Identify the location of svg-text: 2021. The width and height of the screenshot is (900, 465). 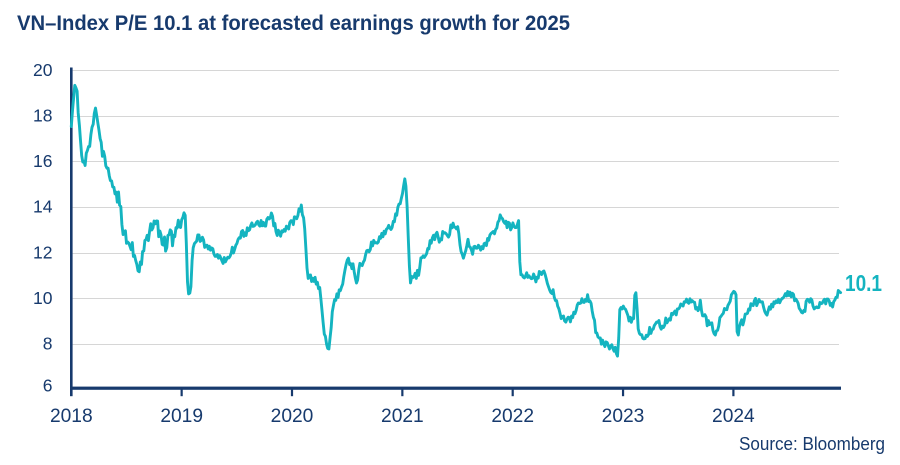
(402, 416).